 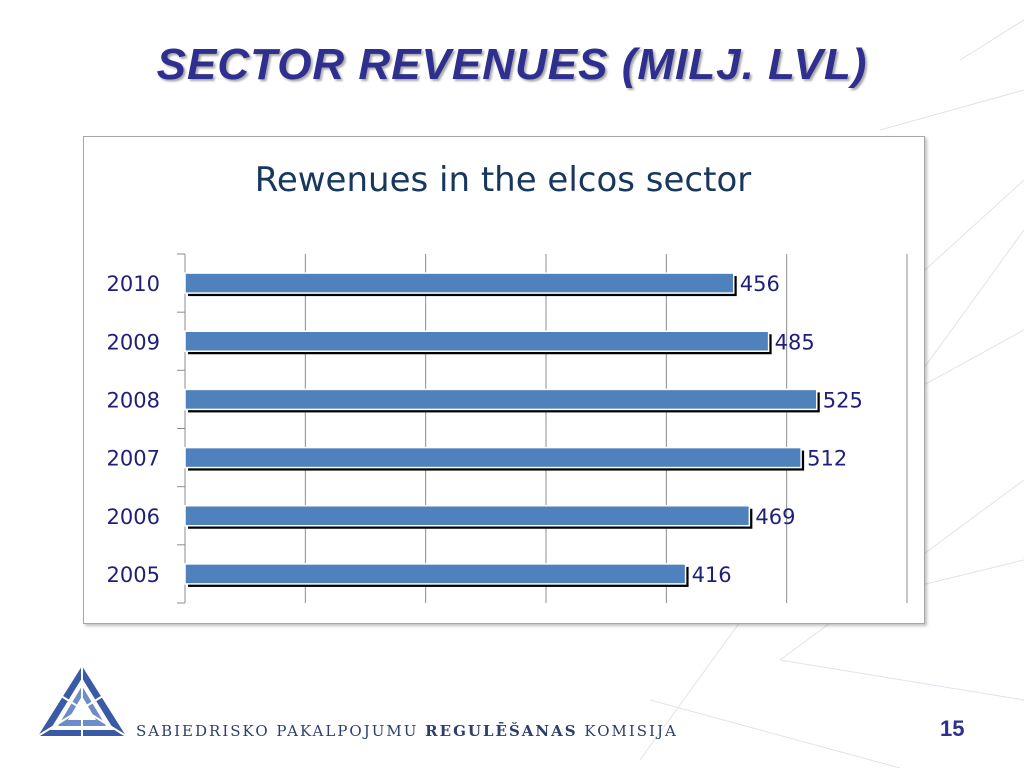 I want to click on chart-title: Rewenues in the elcos sector, so click(x=503, y=180).